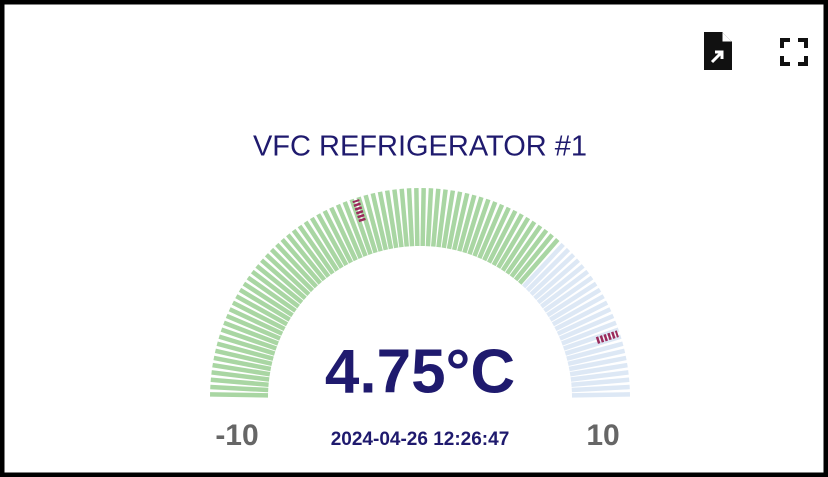 The width and height of the screenshot is (828, 477). I want to click on export-icon, so click(718, 51).